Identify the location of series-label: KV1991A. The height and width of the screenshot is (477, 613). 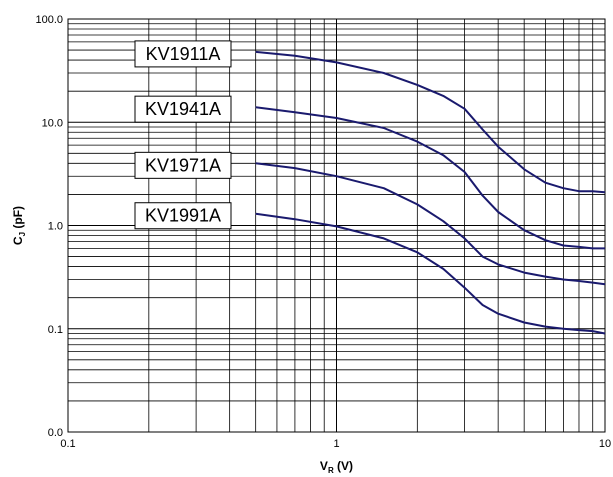
(183, 216).